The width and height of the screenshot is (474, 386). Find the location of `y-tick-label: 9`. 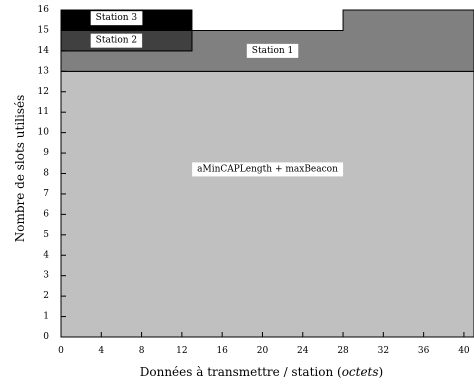

y-tick-label: 9 is located at coordinates (46, 153).